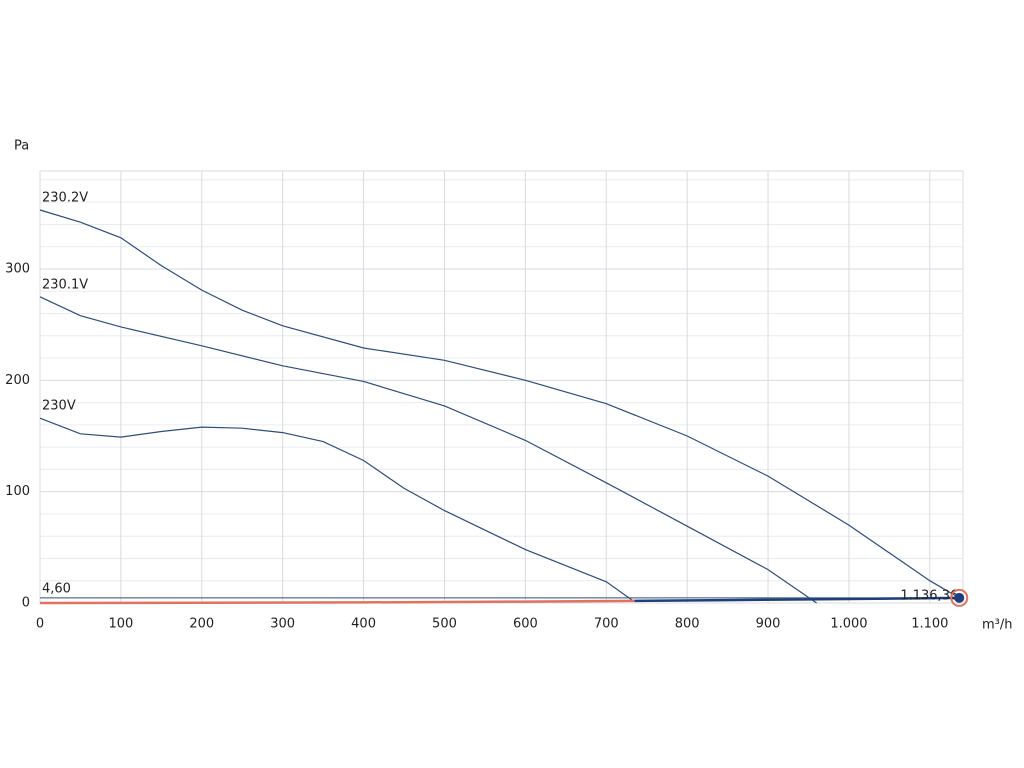 The height and width of the screenshot is (768, 1024). Describe the element at coordinates (21, 146) in the screenshot. I see `y-axis-label: Pa` at that location.